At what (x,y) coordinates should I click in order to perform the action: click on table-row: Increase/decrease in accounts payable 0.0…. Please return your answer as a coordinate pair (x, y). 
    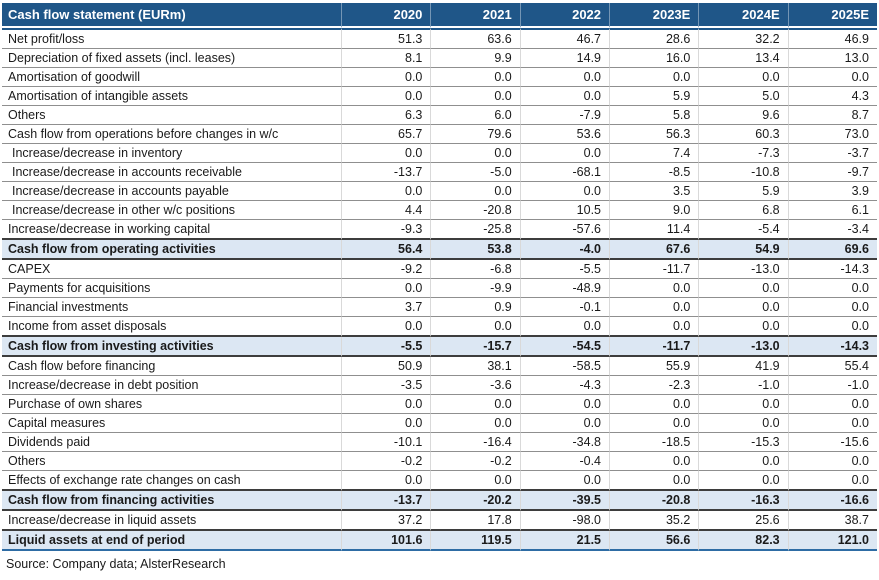
    Looking at the image, I should click on (439, 191).